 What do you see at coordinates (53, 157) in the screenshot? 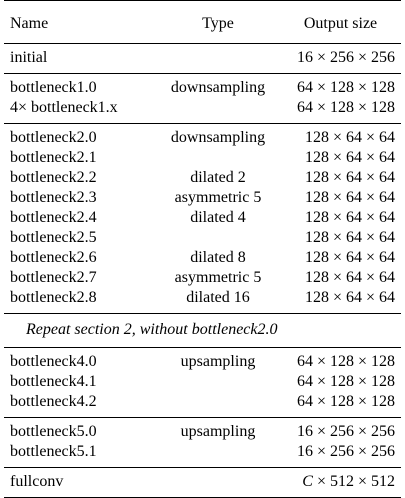
I see `cell-name: bottleneck2.1` at bounding box center [53, 157].